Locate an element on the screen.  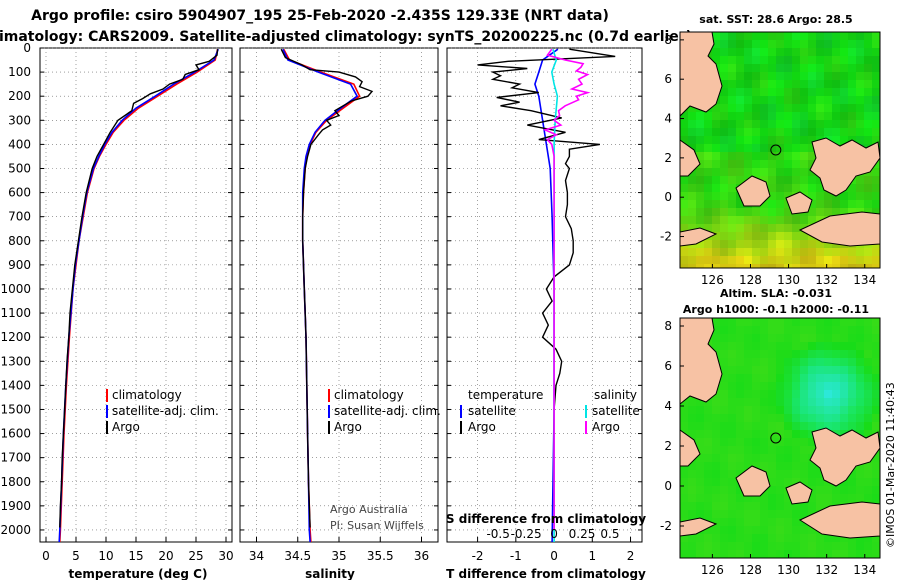
legend-swatch-t-satellite is located at coordinates (461, 411).